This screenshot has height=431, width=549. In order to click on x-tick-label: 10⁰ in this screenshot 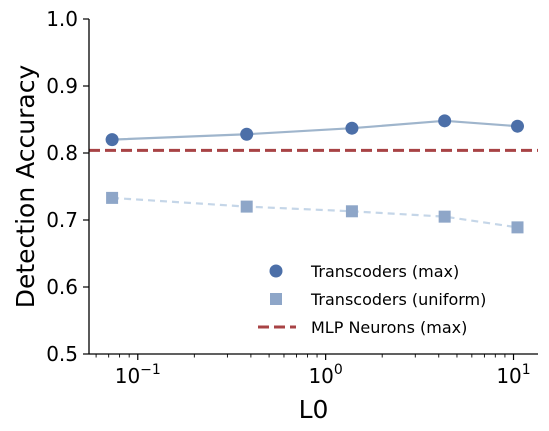, I will do `click(325, 375)`.